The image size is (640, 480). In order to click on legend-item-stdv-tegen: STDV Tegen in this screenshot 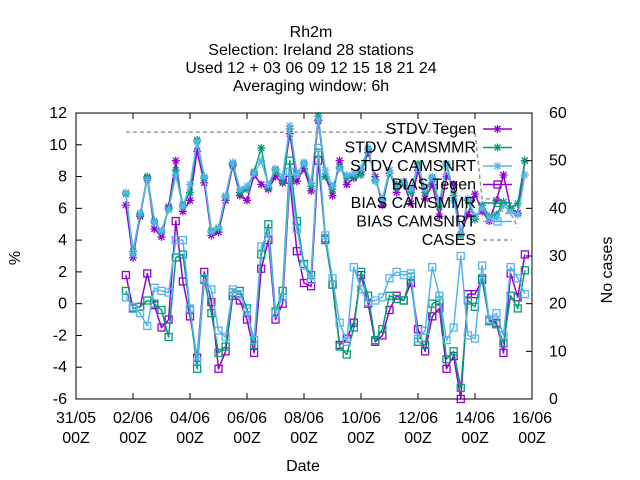, I will do `click(449, 129)`.